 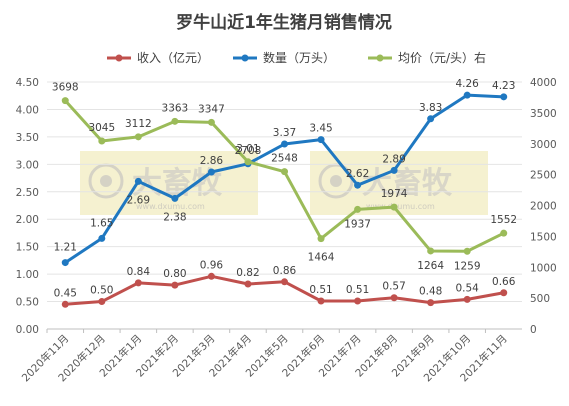 What do you see at coordinates (65, 248) in the screenshot?
I see `data-label: 1.21` at bounding box center [65, 248].